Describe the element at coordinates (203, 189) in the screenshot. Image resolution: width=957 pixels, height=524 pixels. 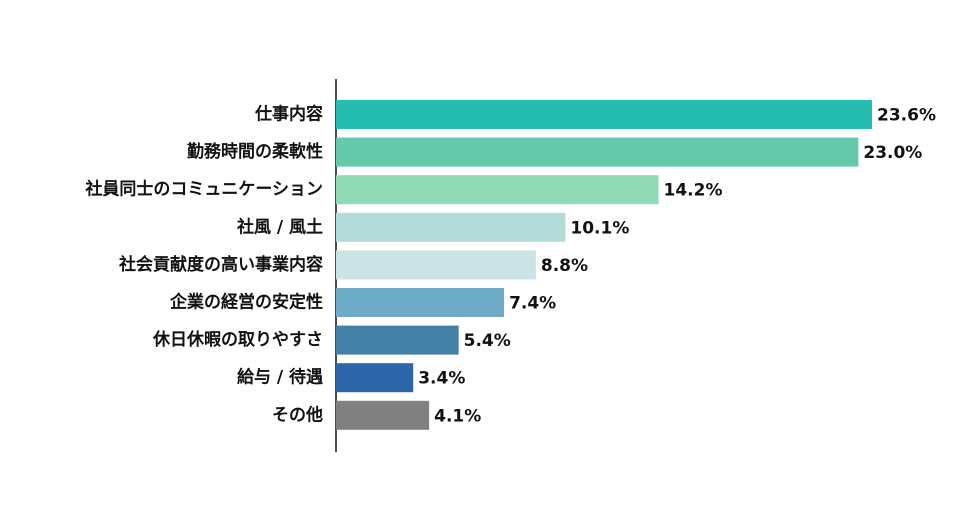
I see `category-label: 社員同士のコミュニケーション` at that location.